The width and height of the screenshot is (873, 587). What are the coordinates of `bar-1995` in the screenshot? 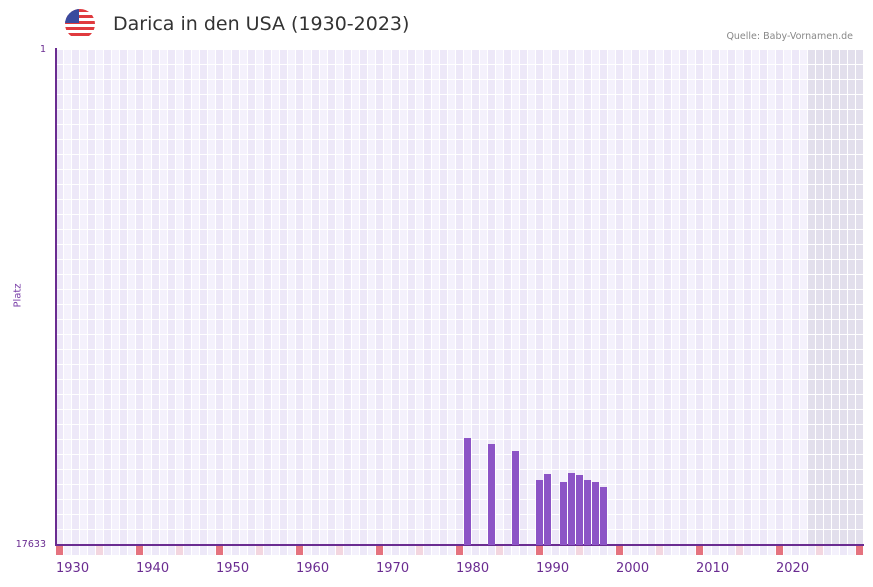 It's located at (579, 509).